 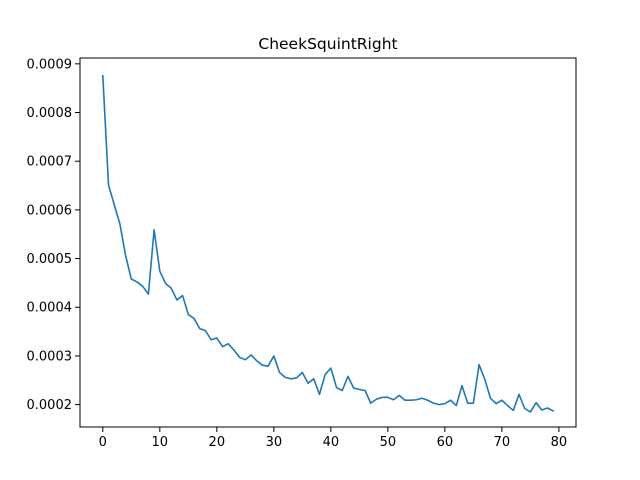 I want to click on x-tick-label: 80, so click(x=559, y=442).